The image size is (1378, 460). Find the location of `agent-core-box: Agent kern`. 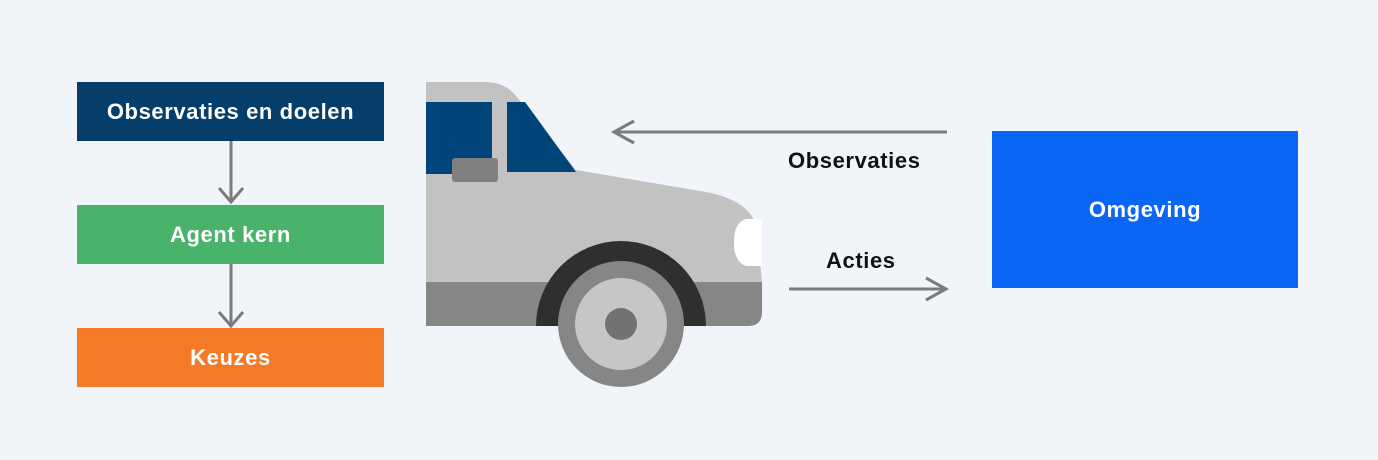

agent-core-box: Agent kern is located at coordinates (230, 234).